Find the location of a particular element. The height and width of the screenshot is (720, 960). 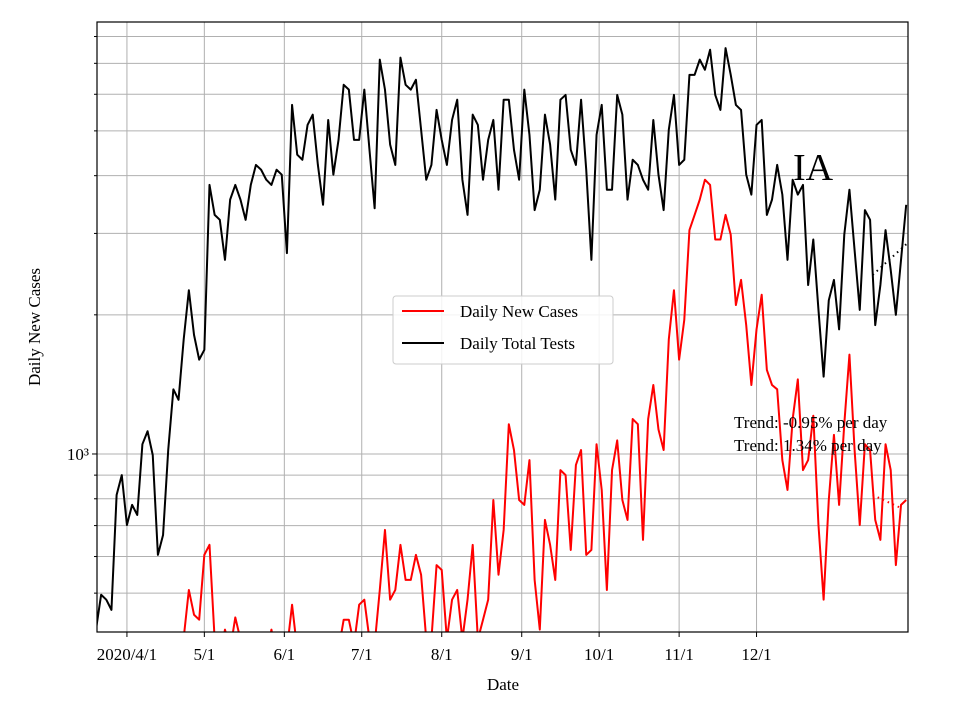

annotation: Trend: 1.34% per day is located at coordinates (808, 445).